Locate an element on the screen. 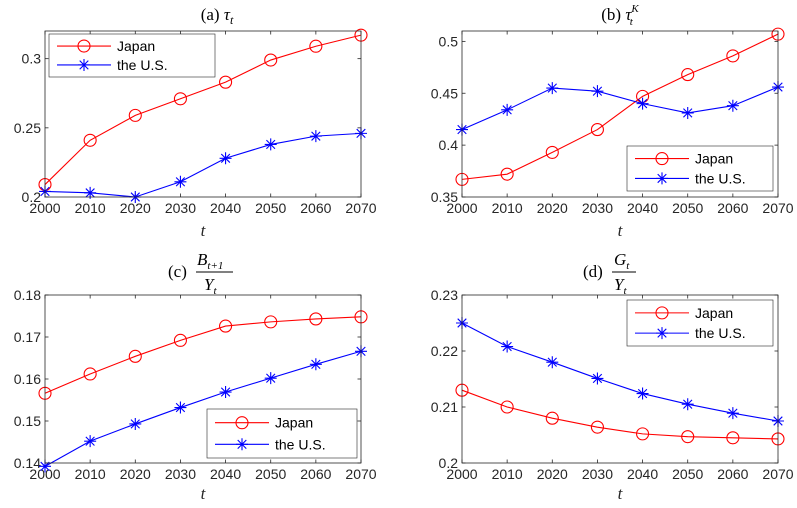 This screenshot has width=797, height=508. panel-a-xtick-label: 2040 is located at coordinates (225, 208).